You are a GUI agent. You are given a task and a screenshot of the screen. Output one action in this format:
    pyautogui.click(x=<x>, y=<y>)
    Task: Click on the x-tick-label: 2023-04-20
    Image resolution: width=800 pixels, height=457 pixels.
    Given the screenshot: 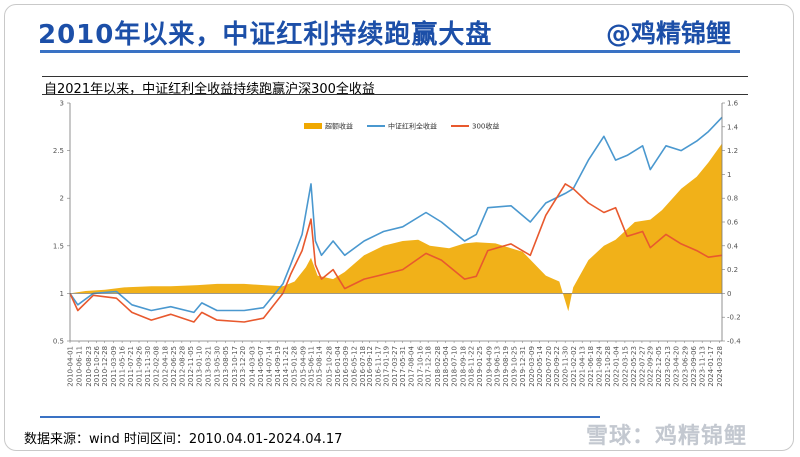 What is the action you would take?
    pyautogui.click(x=676, y=366)
    